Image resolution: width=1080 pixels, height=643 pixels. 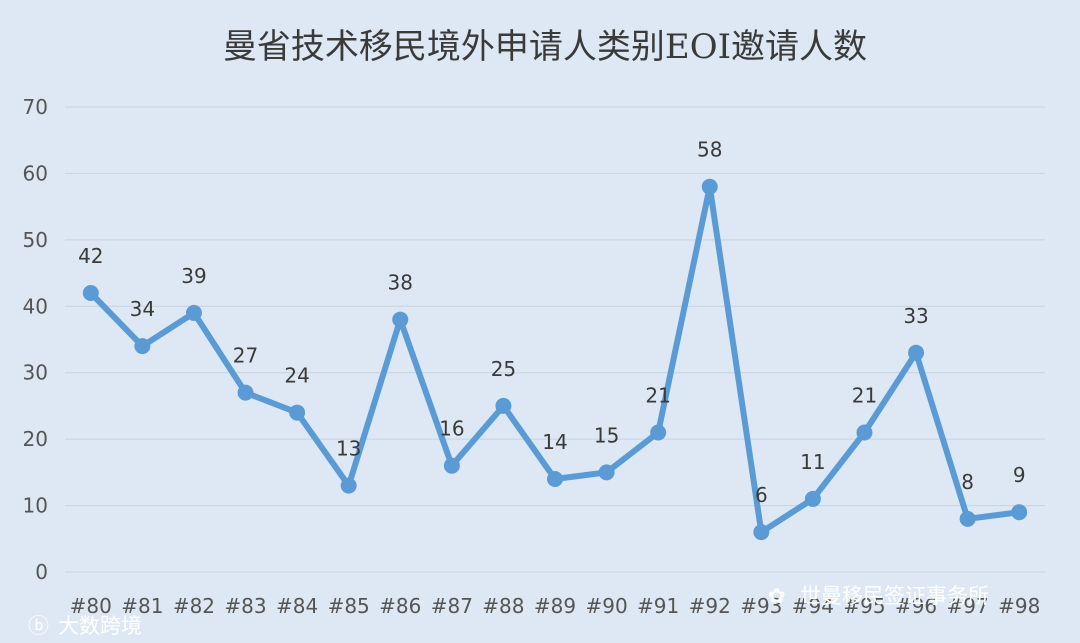 What do you see at coordinates (91, 606) in the screenshot?
I see `x-tick-label: #80` at bounding box center [91, 606].